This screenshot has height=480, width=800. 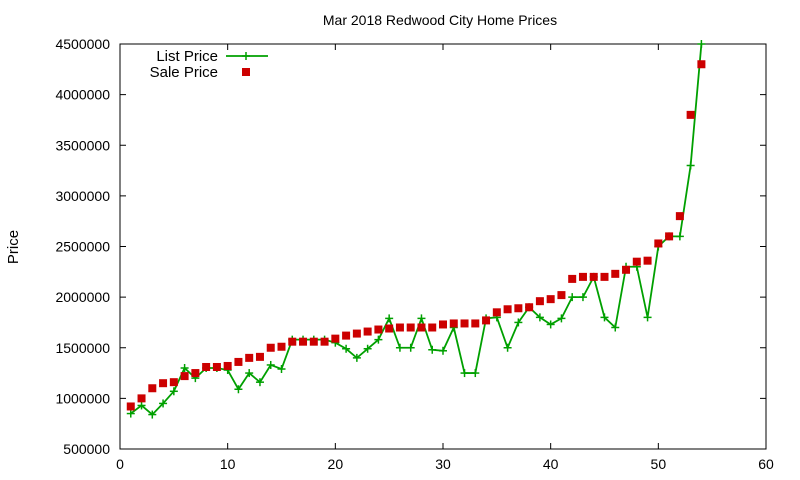 I want to click on x-tick-label: 30, so click(x=443, y=464).